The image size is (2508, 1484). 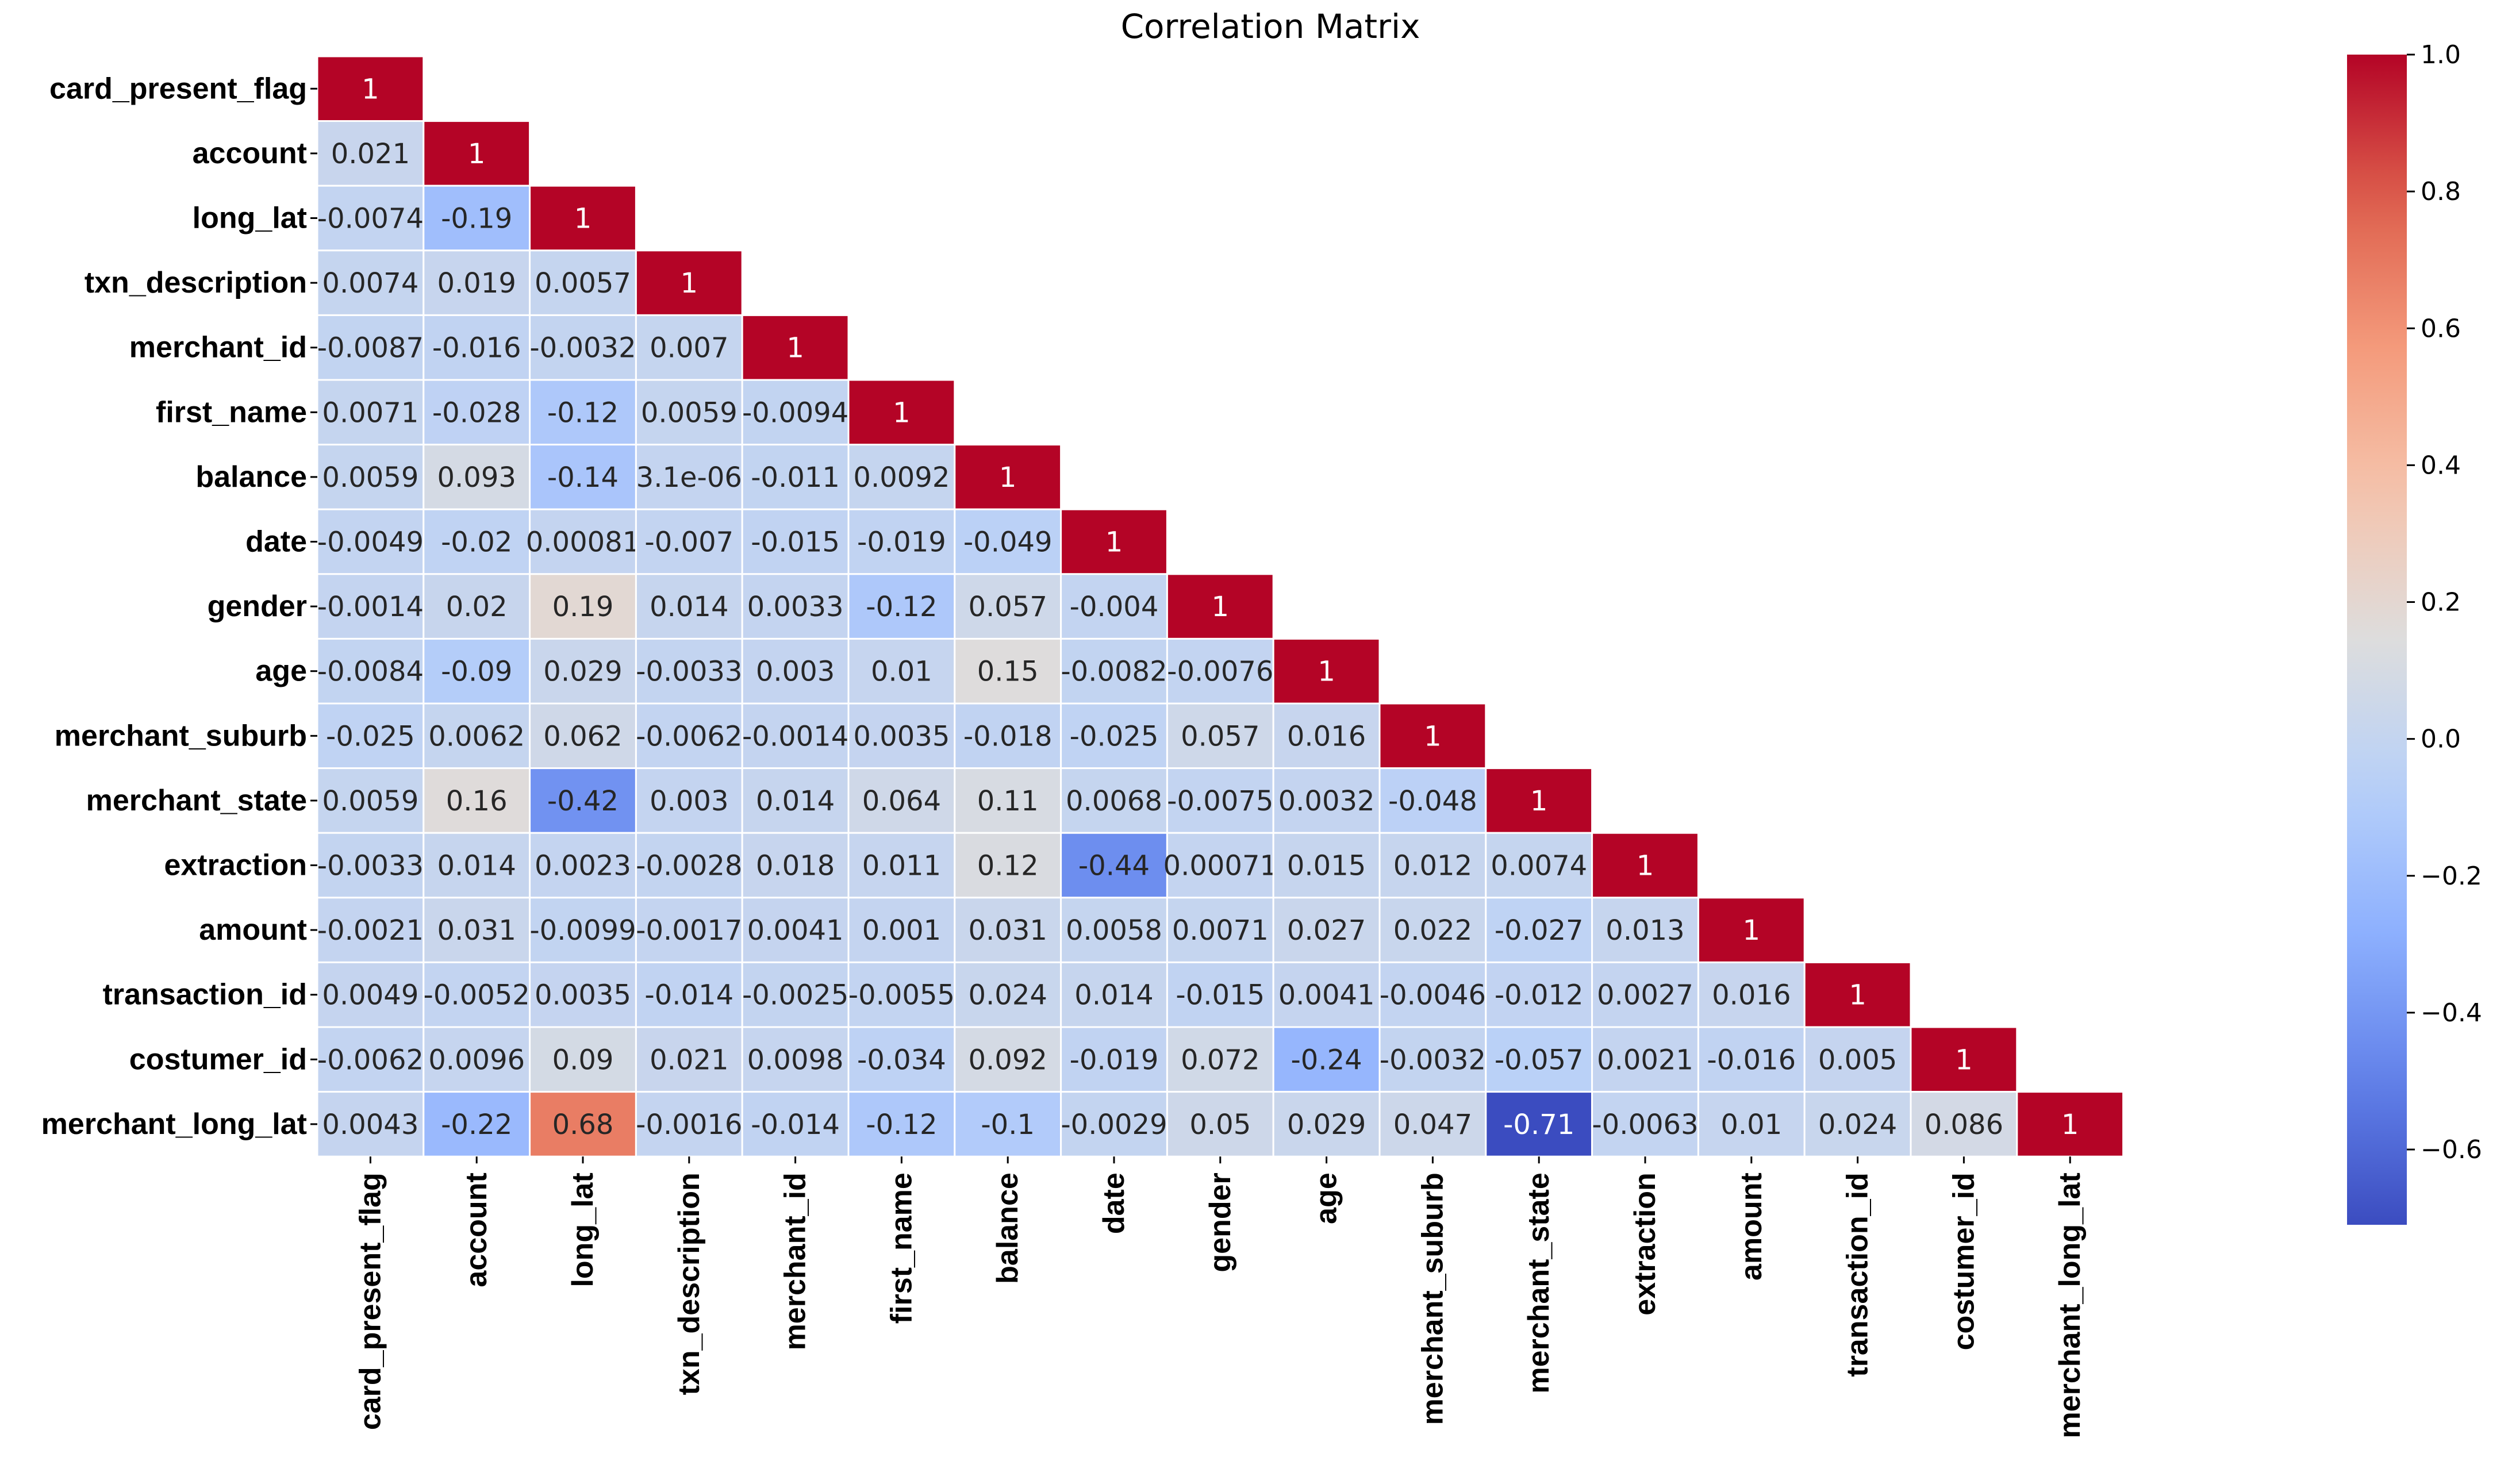 I want to click on cell-value-label: 0.015, so click(x=1326, y=866).